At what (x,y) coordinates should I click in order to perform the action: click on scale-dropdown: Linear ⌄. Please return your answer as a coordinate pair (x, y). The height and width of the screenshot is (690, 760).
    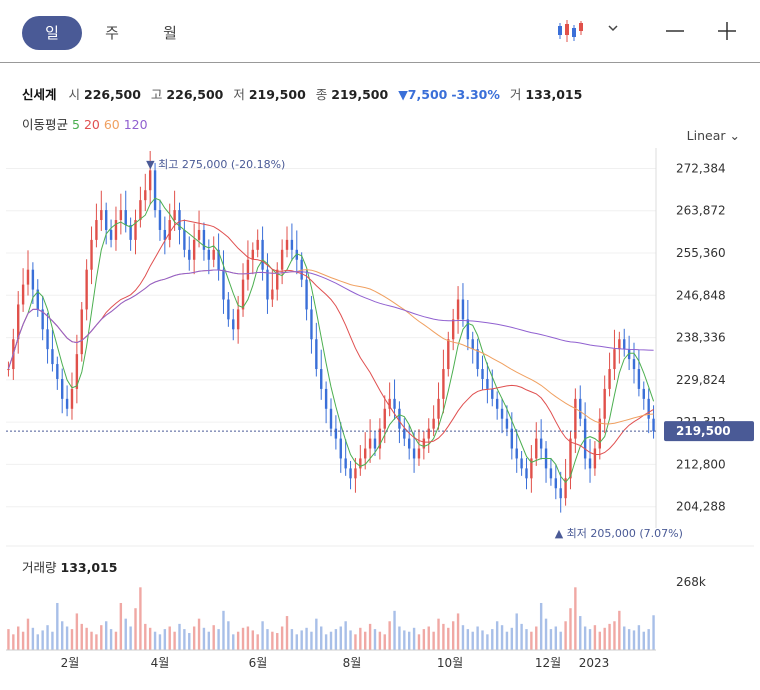
    Looking at the image, I should click on (713, 135).